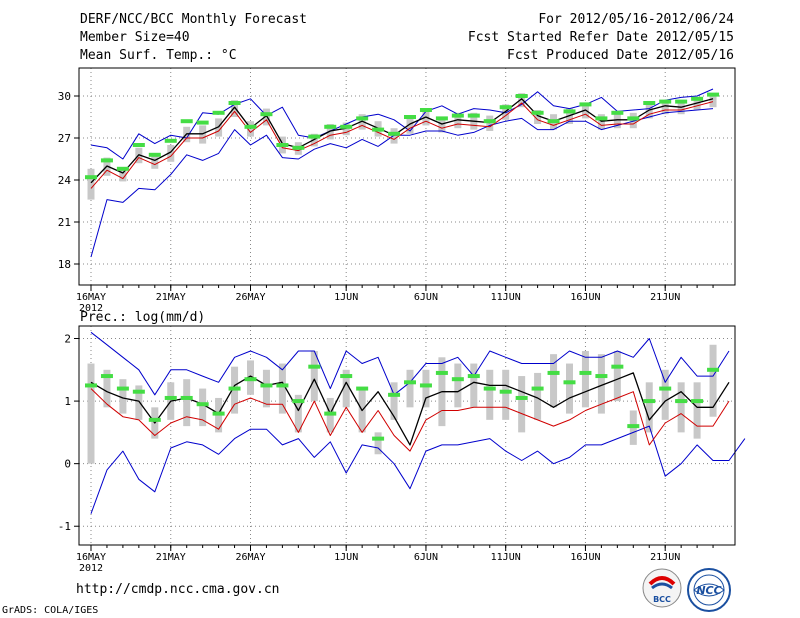 The height and width of the screenshot is (618, 800). What do you see at coordinates (193, 19) in the screenshot?
I see `chart-title: DERF/NCC/BCC Monthly Forecast` at bounding box center [193, 19].